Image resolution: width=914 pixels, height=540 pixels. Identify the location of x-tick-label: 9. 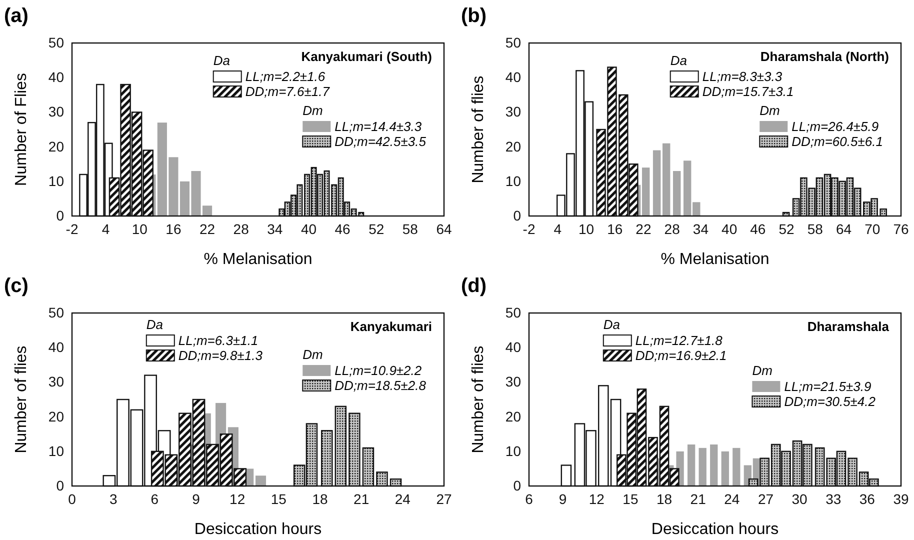
(562, 498).